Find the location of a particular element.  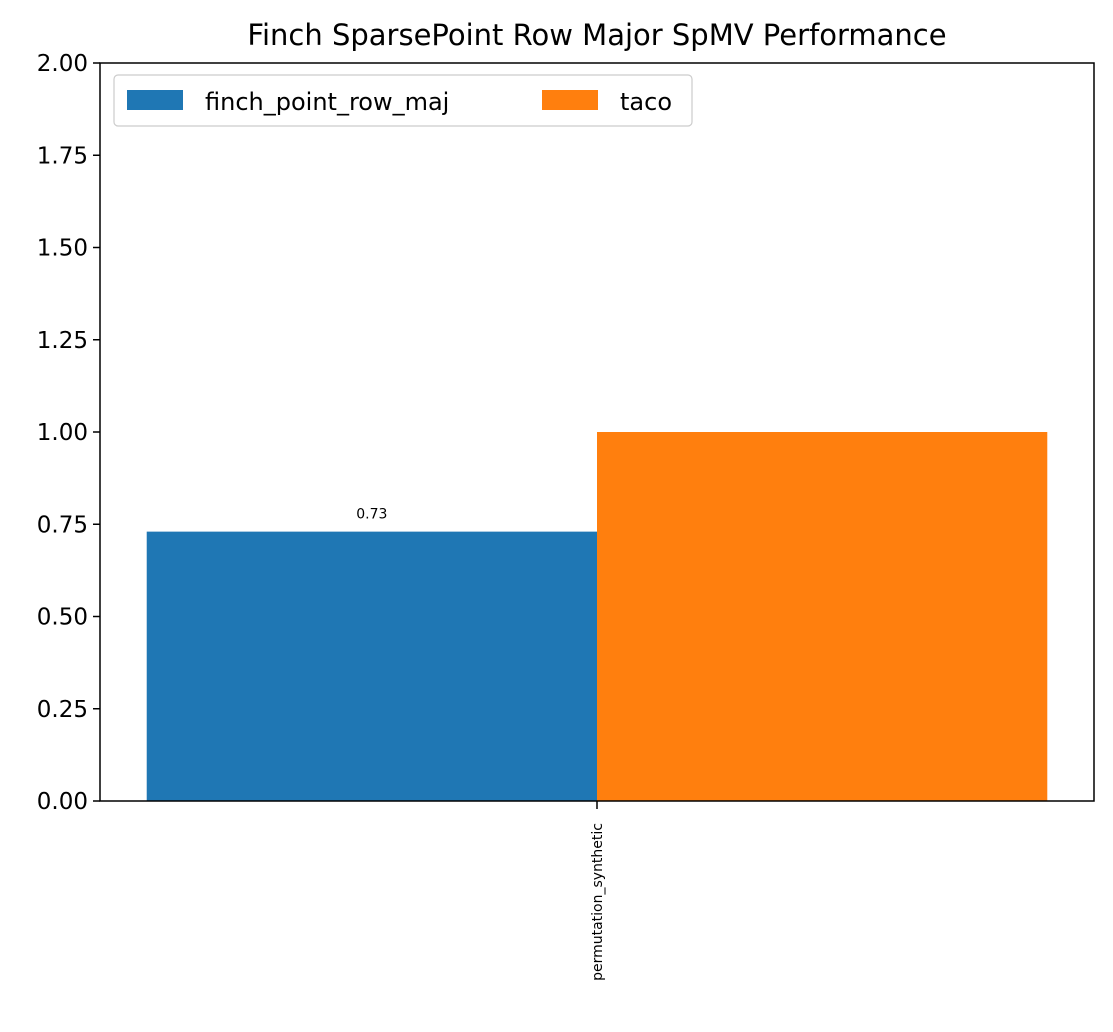

data-label-finch-point-row-maj: 0.73 is located at coordinates (371, 515).